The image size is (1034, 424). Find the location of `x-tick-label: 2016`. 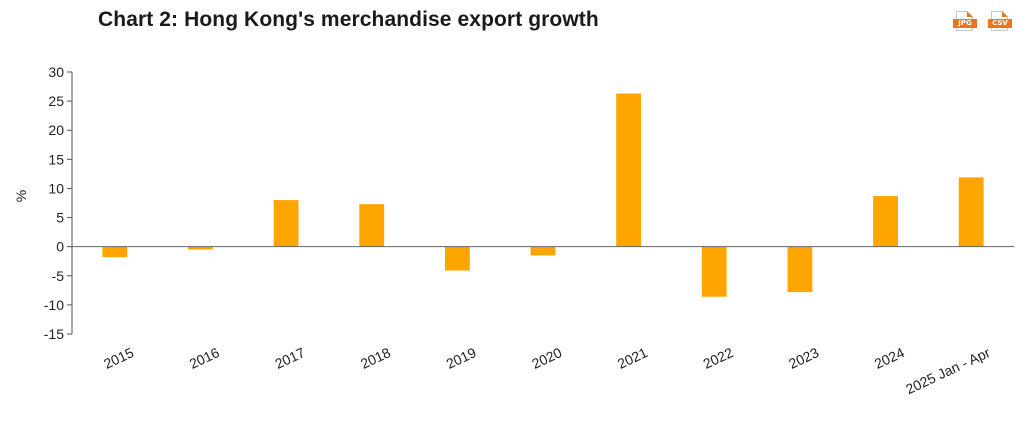

x-tick-label: 2016 is located at coordinates (204, 358).